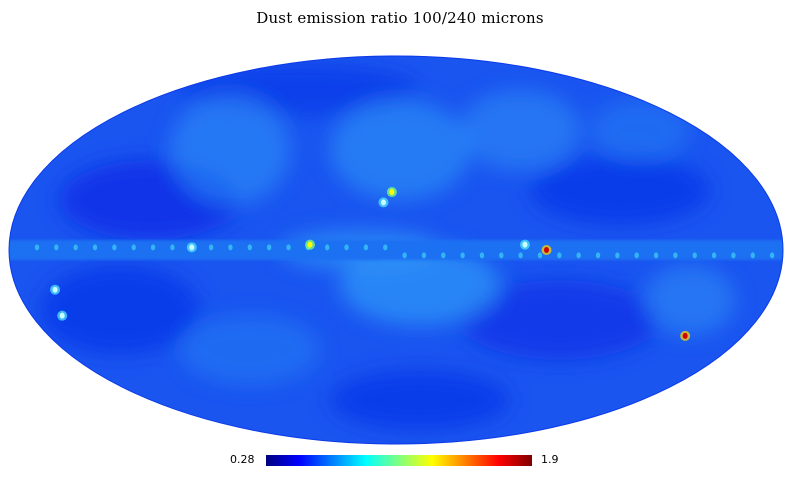 This screenshot has width=800, height=500. I want to click on colorbar, so click(399, 460).